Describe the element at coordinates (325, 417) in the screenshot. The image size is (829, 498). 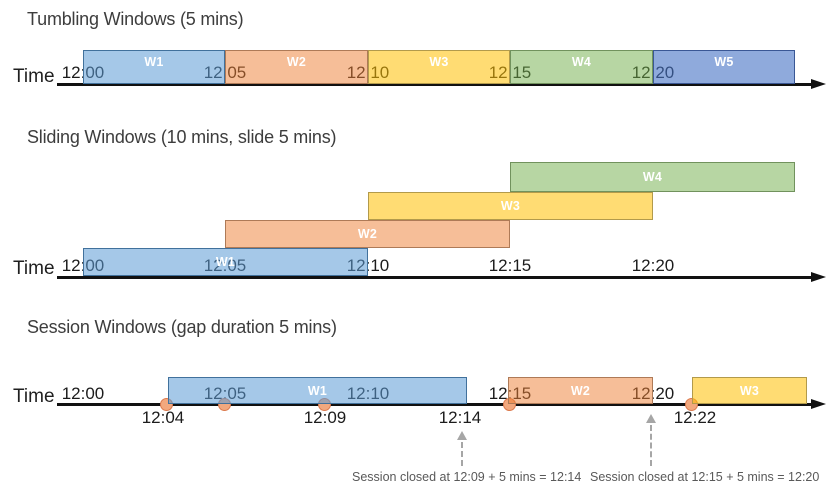
I see `event-label-1209: 12:09` at that location.